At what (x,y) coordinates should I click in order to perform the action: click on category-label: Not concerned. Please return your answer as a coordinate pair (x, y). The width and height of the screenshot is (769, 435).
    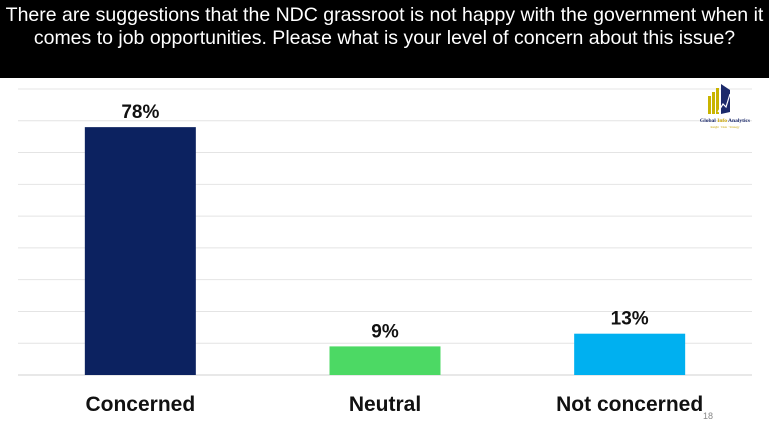
    Looking at the image, I should click on (629, 404).